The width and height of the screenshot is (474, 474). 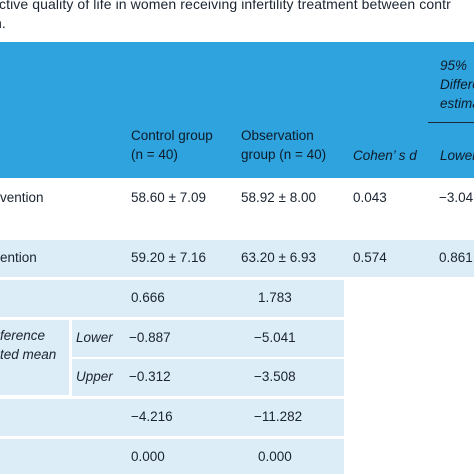 What do you see at coordinates (456, 257) in the screenshot?
I see `cell-lower: 0.861` at bounding box center [456, 257].